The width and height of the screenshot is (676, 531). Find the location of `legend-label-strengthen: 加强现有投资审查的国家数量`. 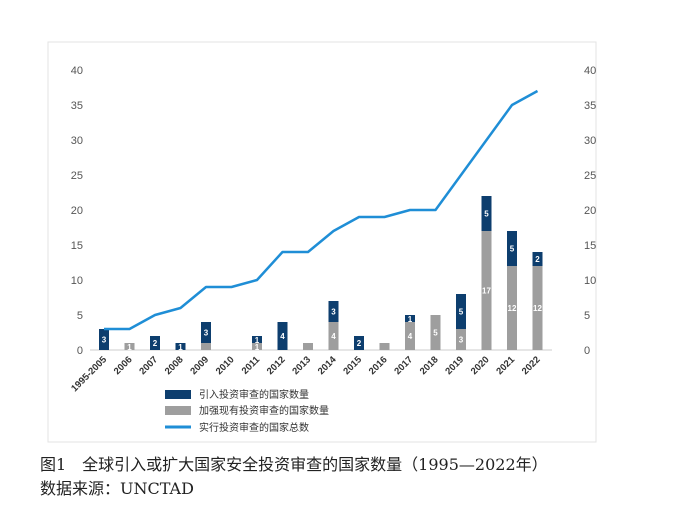

legend-label-strengthen: 加强现有投资审查的国家数量 is located at coordinates (264, 410).